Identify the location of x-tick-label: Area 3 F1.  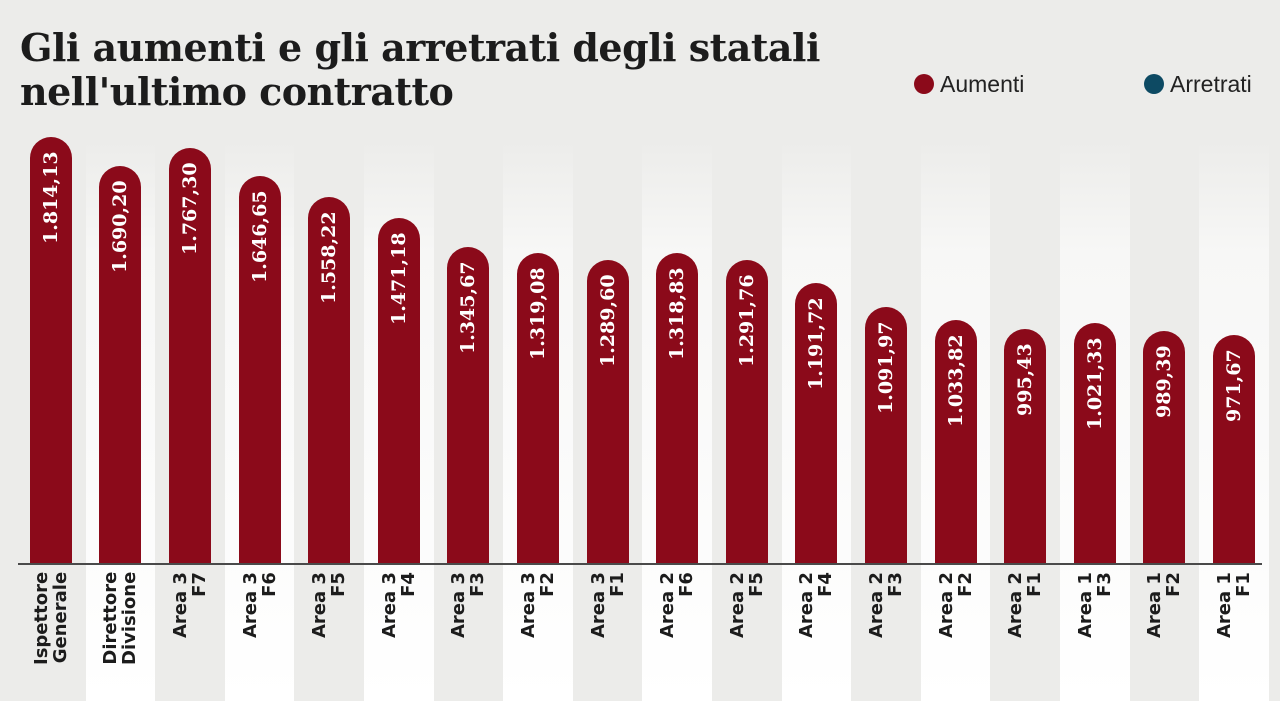
(607, 605).